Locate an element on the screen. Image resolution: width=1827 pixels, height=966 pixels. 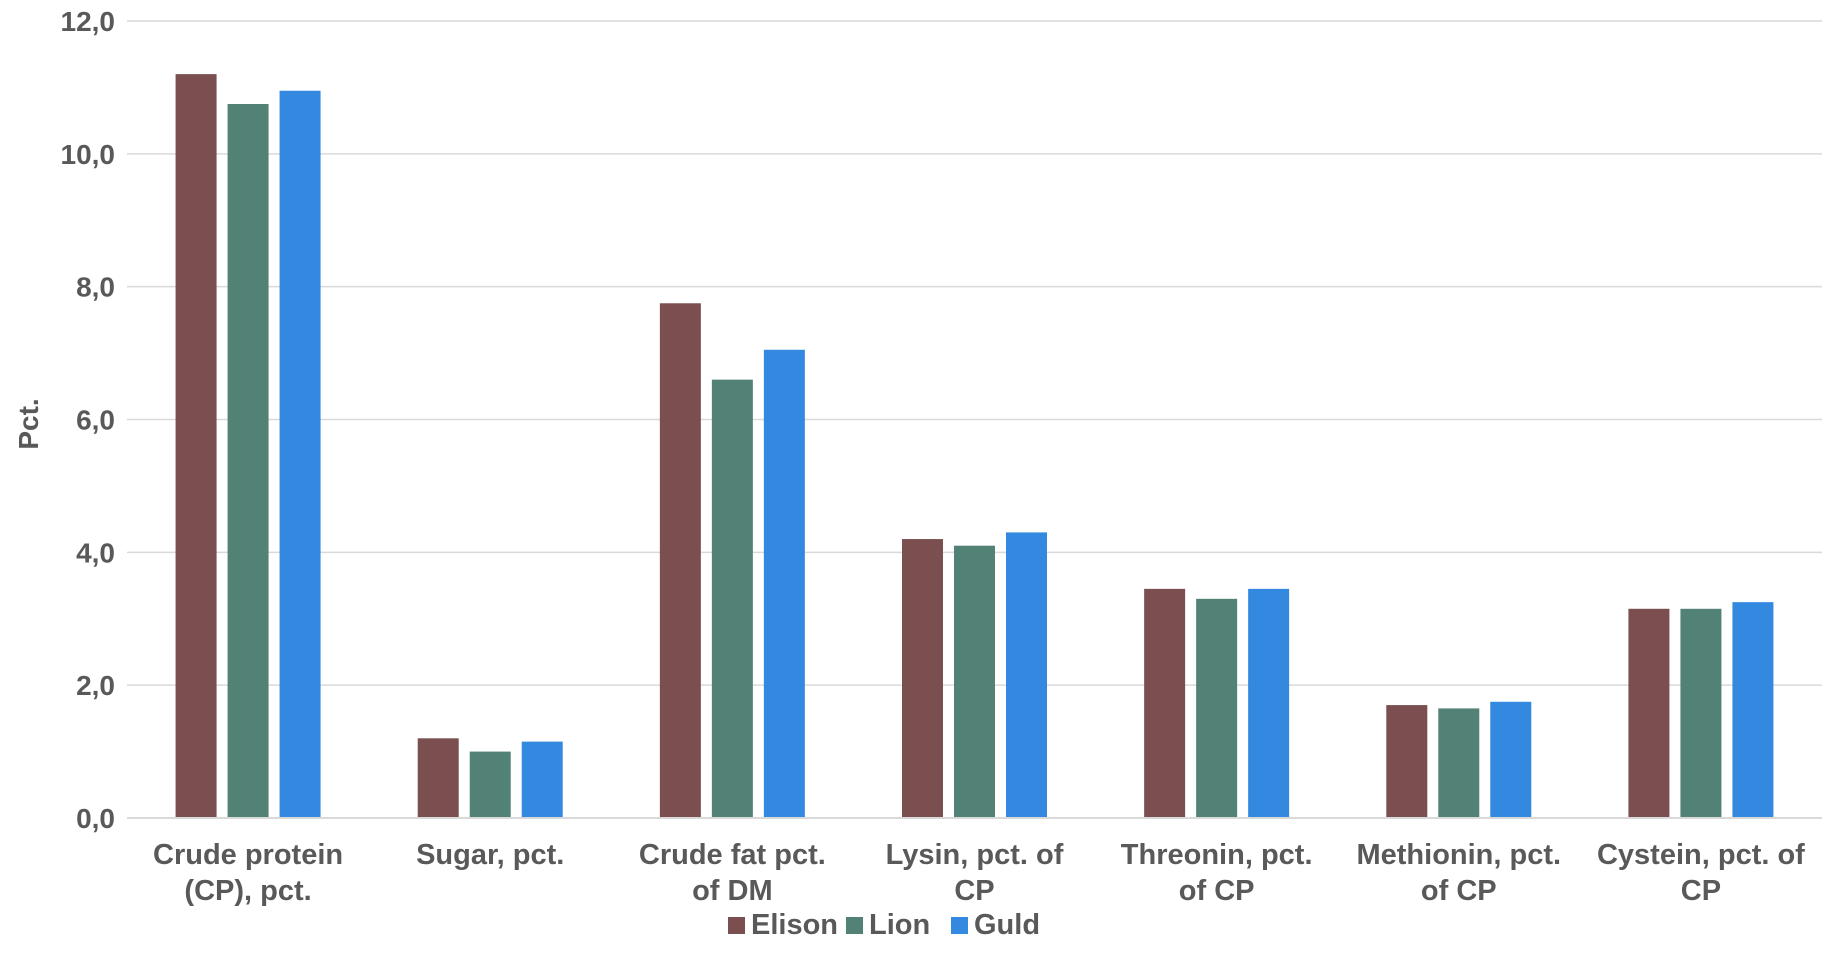
y-axis-title: Pct. is located at coordinates (28, 423).